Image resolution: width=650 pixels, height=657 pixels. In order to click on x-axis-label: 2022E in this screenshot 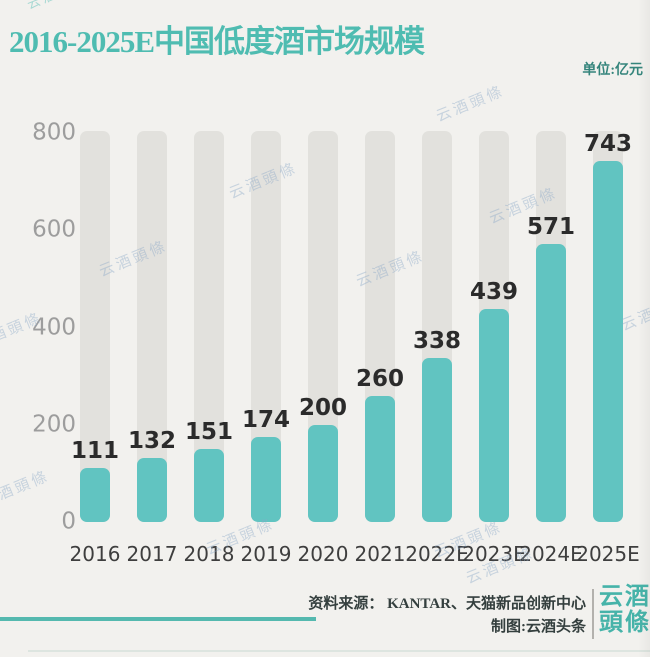, I will do `click(437, 554)`.